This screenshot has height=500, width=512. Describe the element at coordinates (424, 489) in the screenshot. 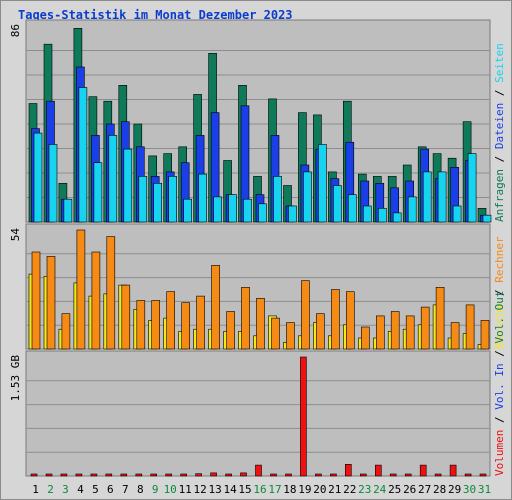

I see `day-label-27: 27` at that location.